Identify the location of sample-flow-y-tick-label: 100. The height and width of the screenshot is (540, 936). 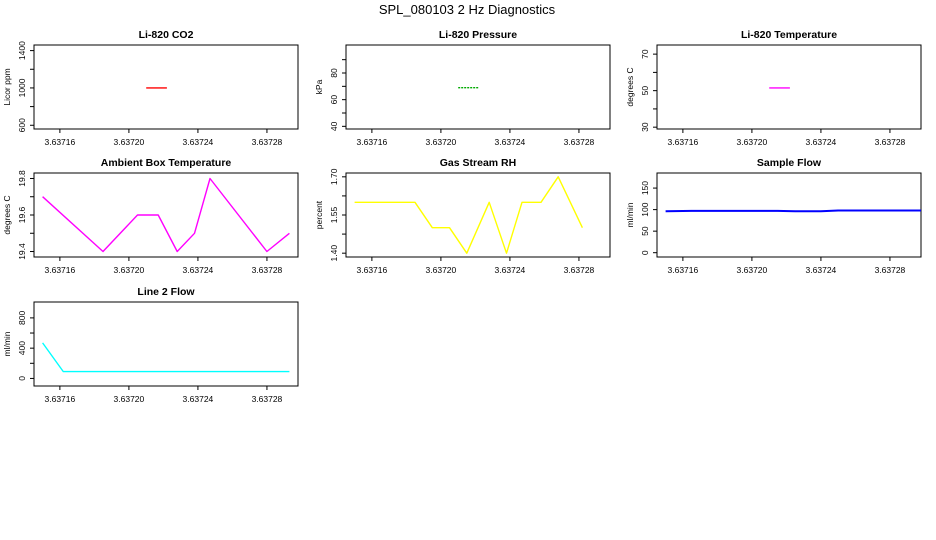
(645, 209).